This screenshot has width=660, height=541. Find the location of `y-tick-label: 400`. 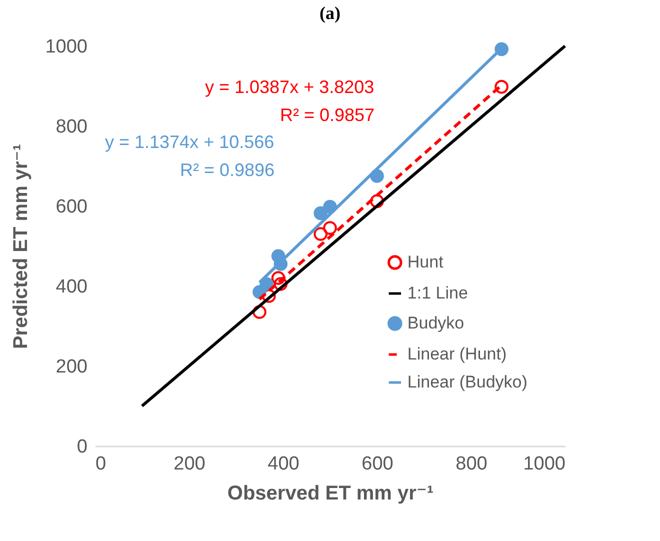

y-tick-label: 400 is located at coordinates (72, 287).